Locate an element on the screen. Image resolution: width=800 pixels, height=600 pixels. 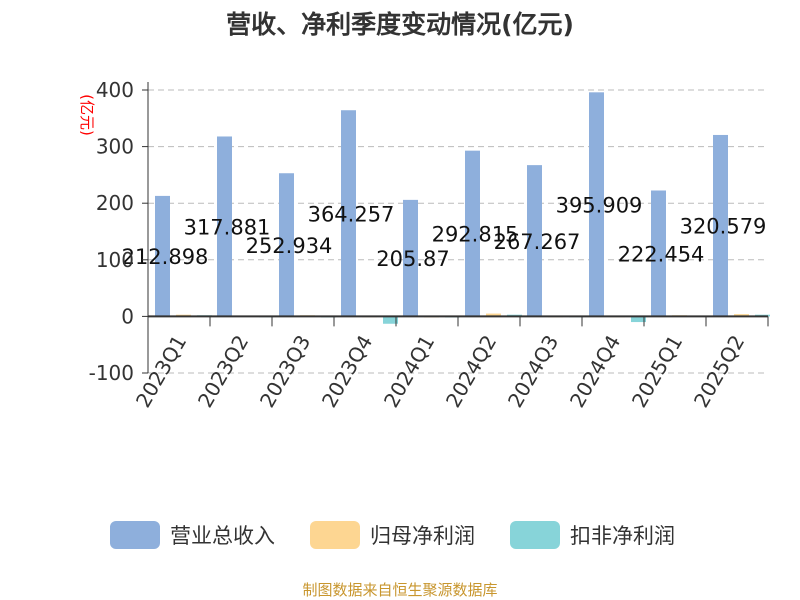
y-tick-label: 400 is located at coordinates (115, 90).